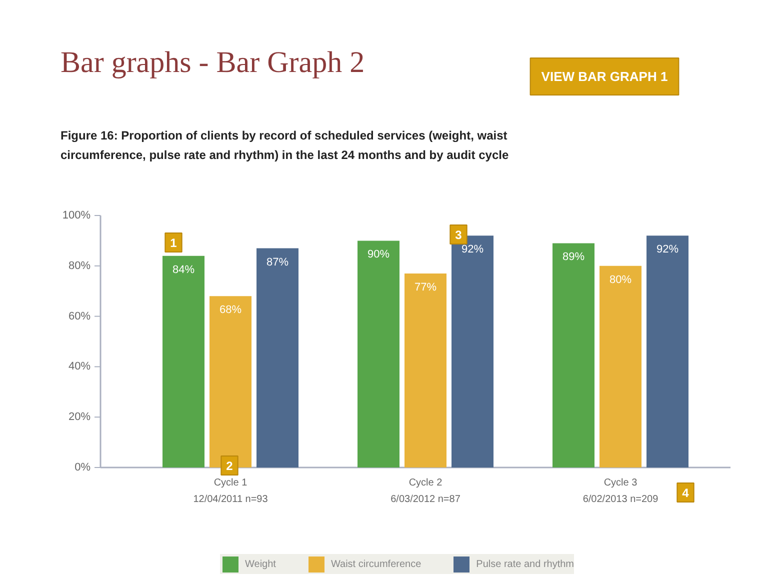 The width and height of the screenshot is (773, 586). Describe the element at coordinates (425, 491) in the screenshot. I see `x-tick-label: Cycle 2 6/03/2012 n=87` at that location.